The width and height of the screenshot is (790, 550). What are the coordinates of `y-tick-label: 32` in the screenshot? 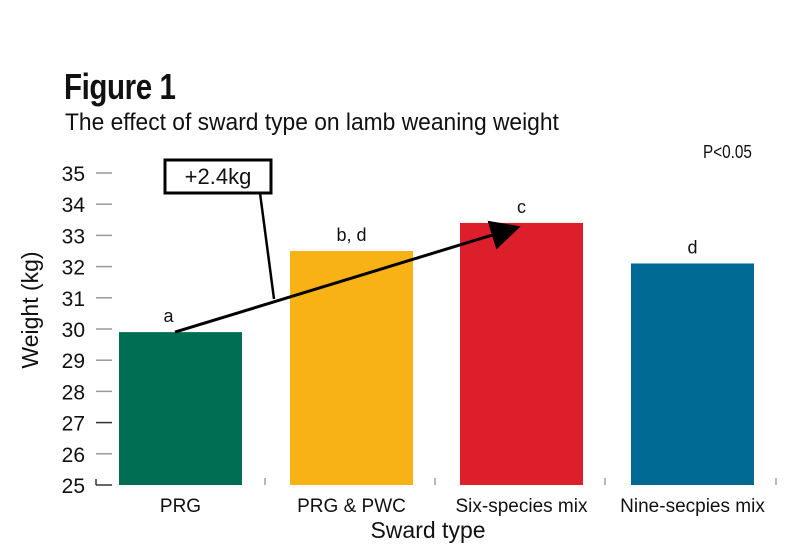 It's located at (73, 268).